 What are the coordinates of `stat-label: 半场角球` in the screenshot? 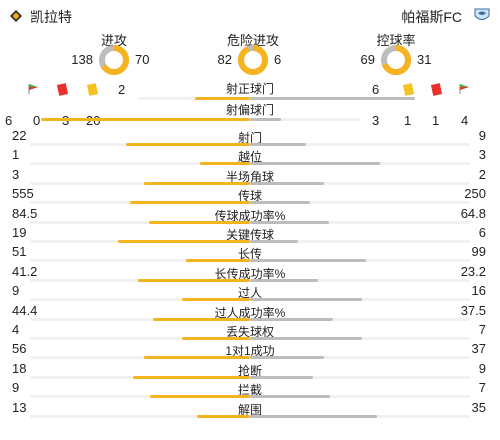 It's located at (249, 176).